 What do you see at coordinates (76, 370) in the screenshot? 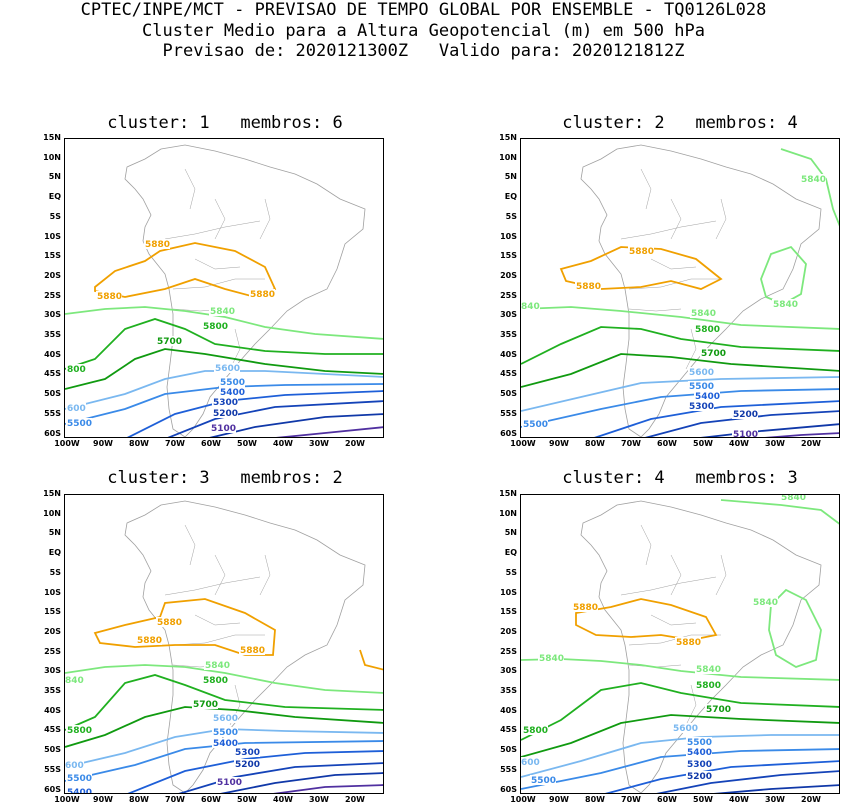
I see `contour-label: 800` at bounding box center [76, 370].